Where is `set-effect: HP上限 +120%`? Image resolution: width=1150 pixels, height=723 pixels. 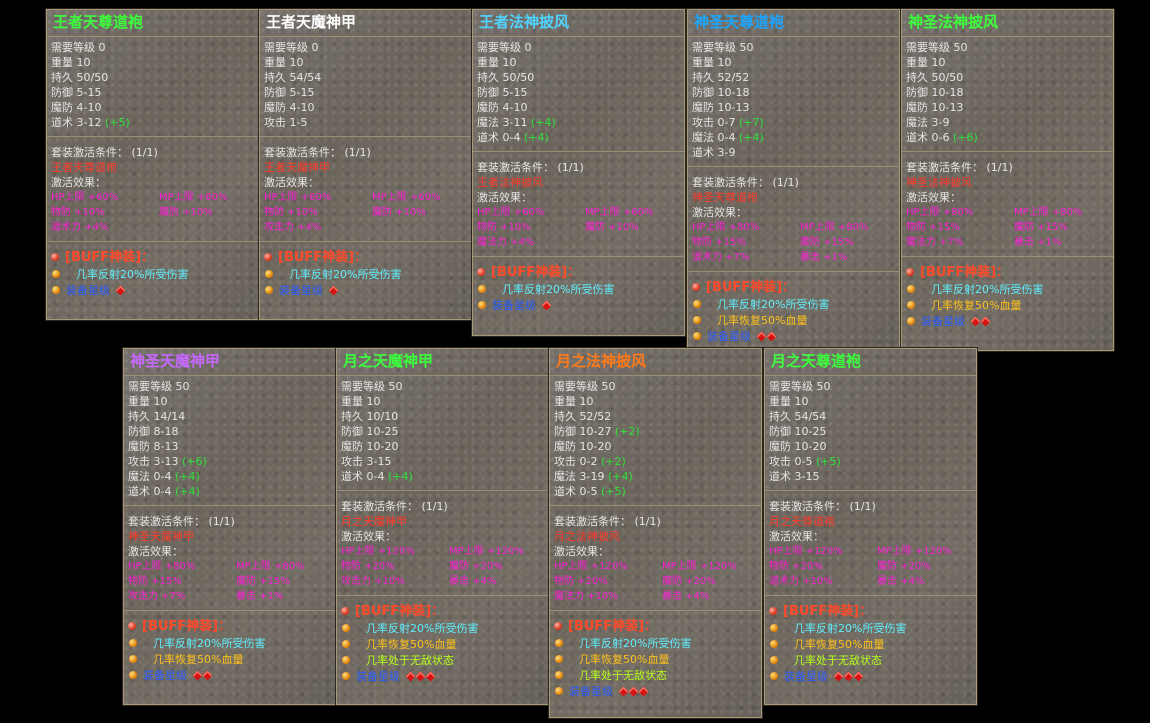 set-effect: HP上限 +120% is located at coordinates (591, 566).